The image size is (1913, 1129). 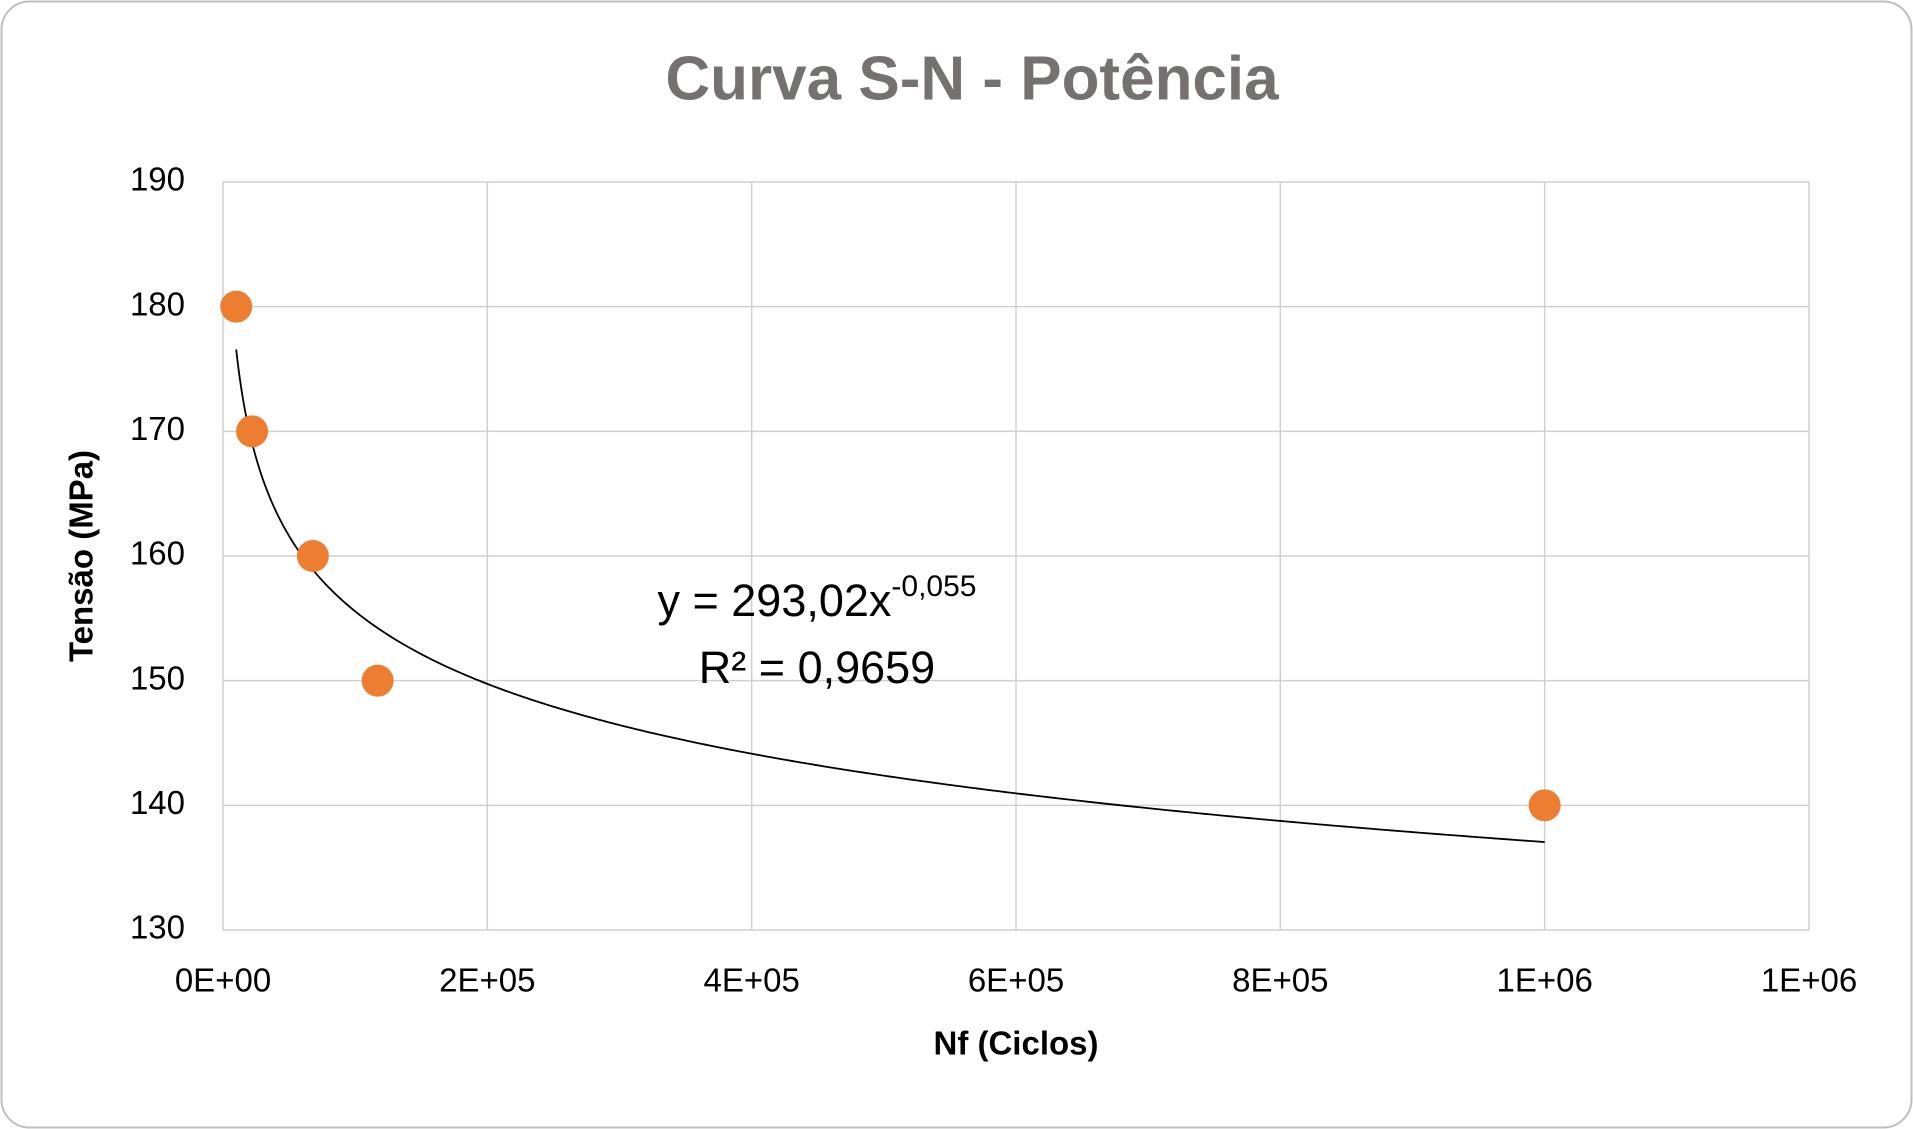 I want to click on x-tick-label: 2E+05, so click(x=487, y=980).